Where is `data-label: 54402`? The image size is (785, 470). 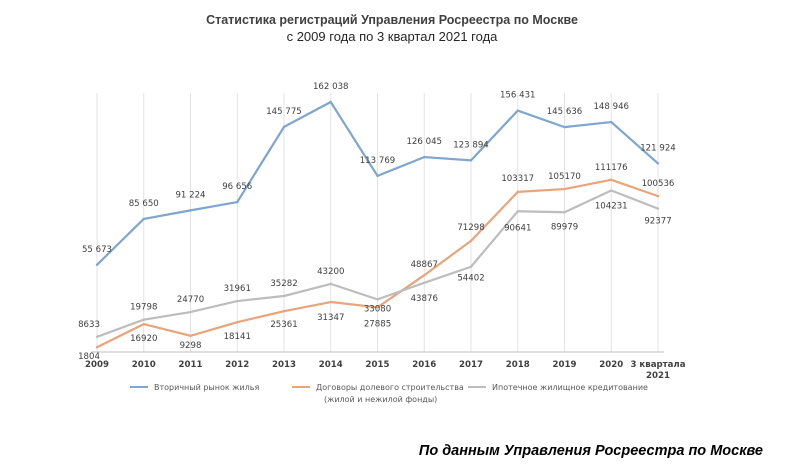 data-label: 54402 is located at coordinates (470, 279).